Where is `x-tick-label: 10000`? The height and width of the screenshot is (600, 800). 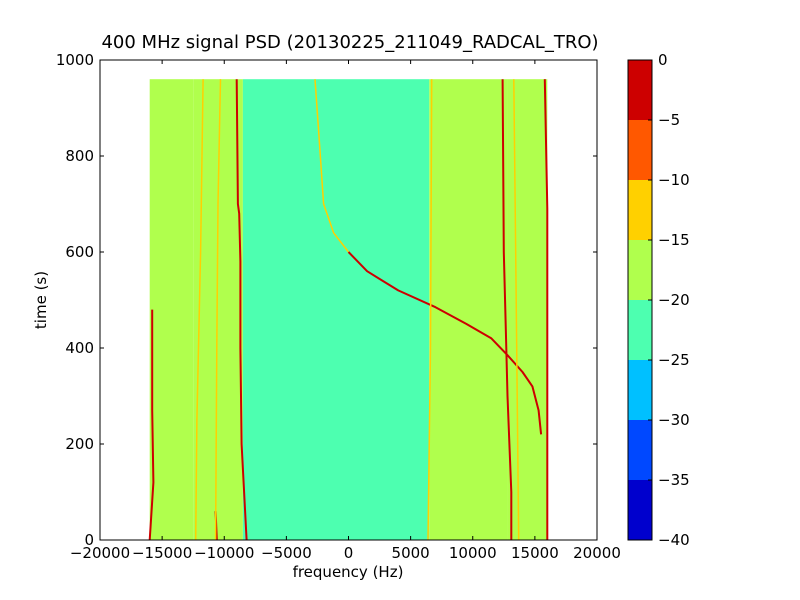 x-tick-label: 10000 is located at coordinates (473, 553).